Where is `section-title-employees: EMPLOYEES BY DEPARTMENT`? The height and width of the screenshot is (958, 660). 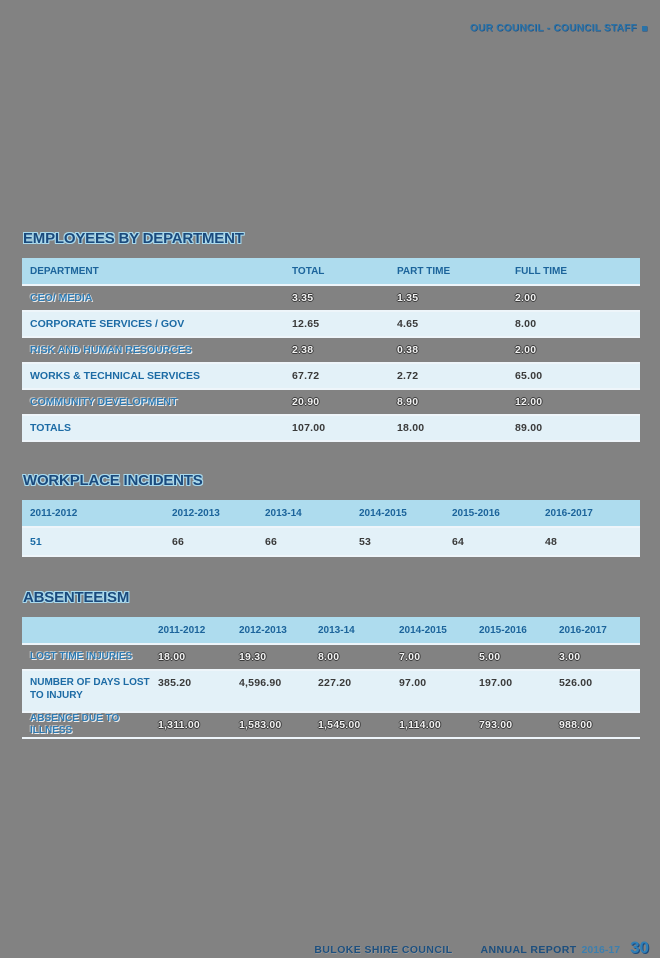
section-title-employees: EMPLOYEES BY DEPARTMENT is located at coordinates (133, 238).